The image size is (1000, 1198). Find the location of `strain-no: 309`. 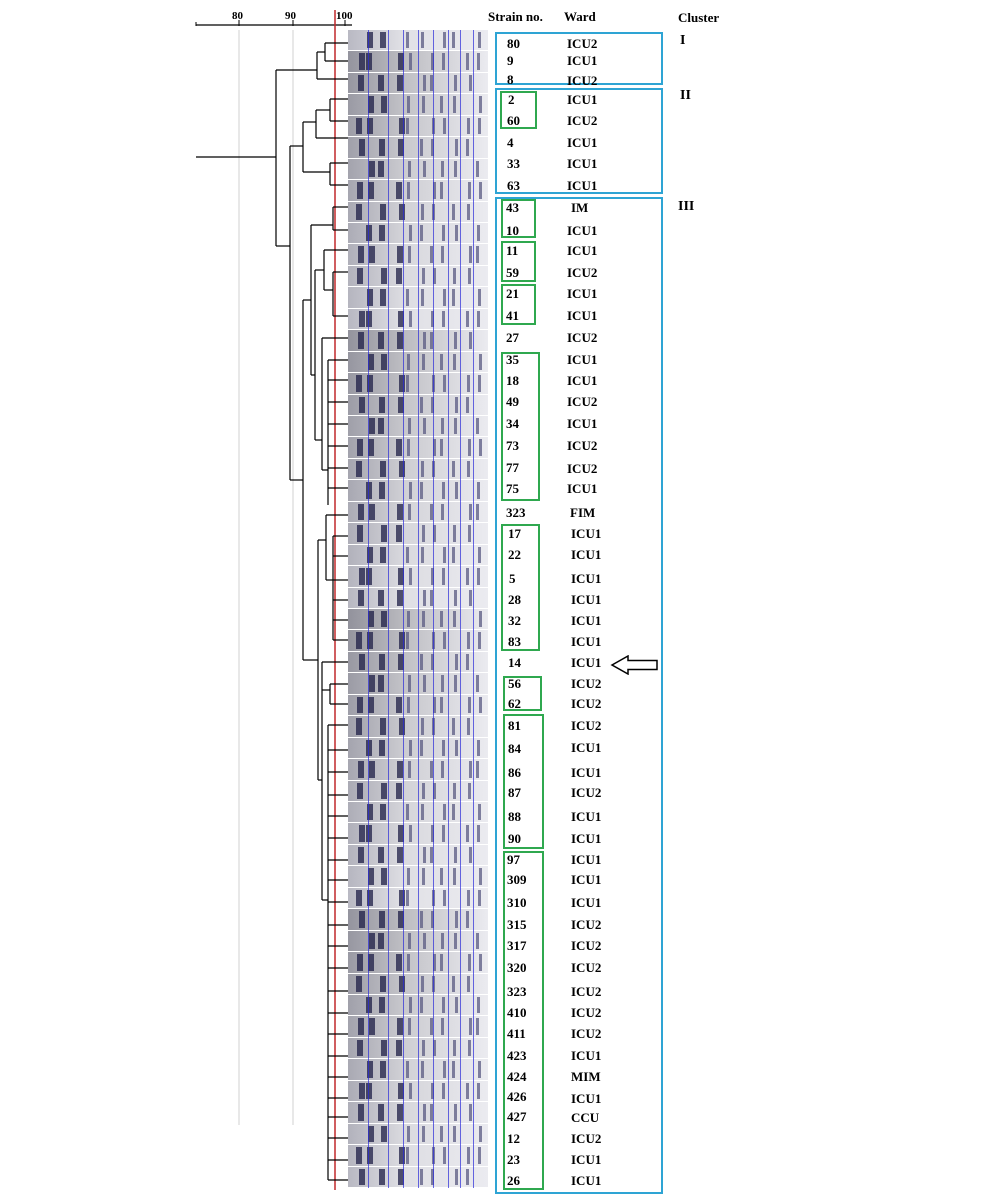

strain-no: 309 is located at coordinates (517, 879).